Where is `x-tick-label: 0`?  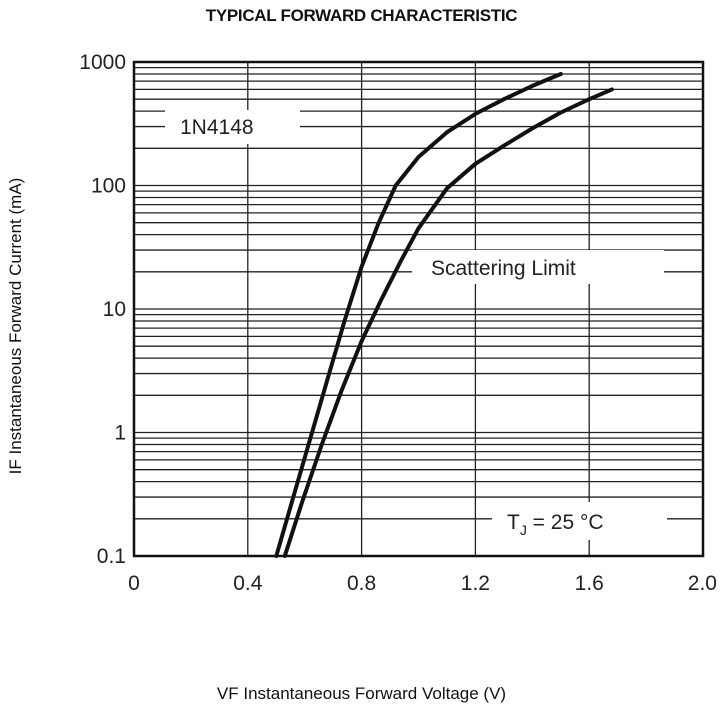
x-tick-label: 0 is located at coordinates (134, 583).